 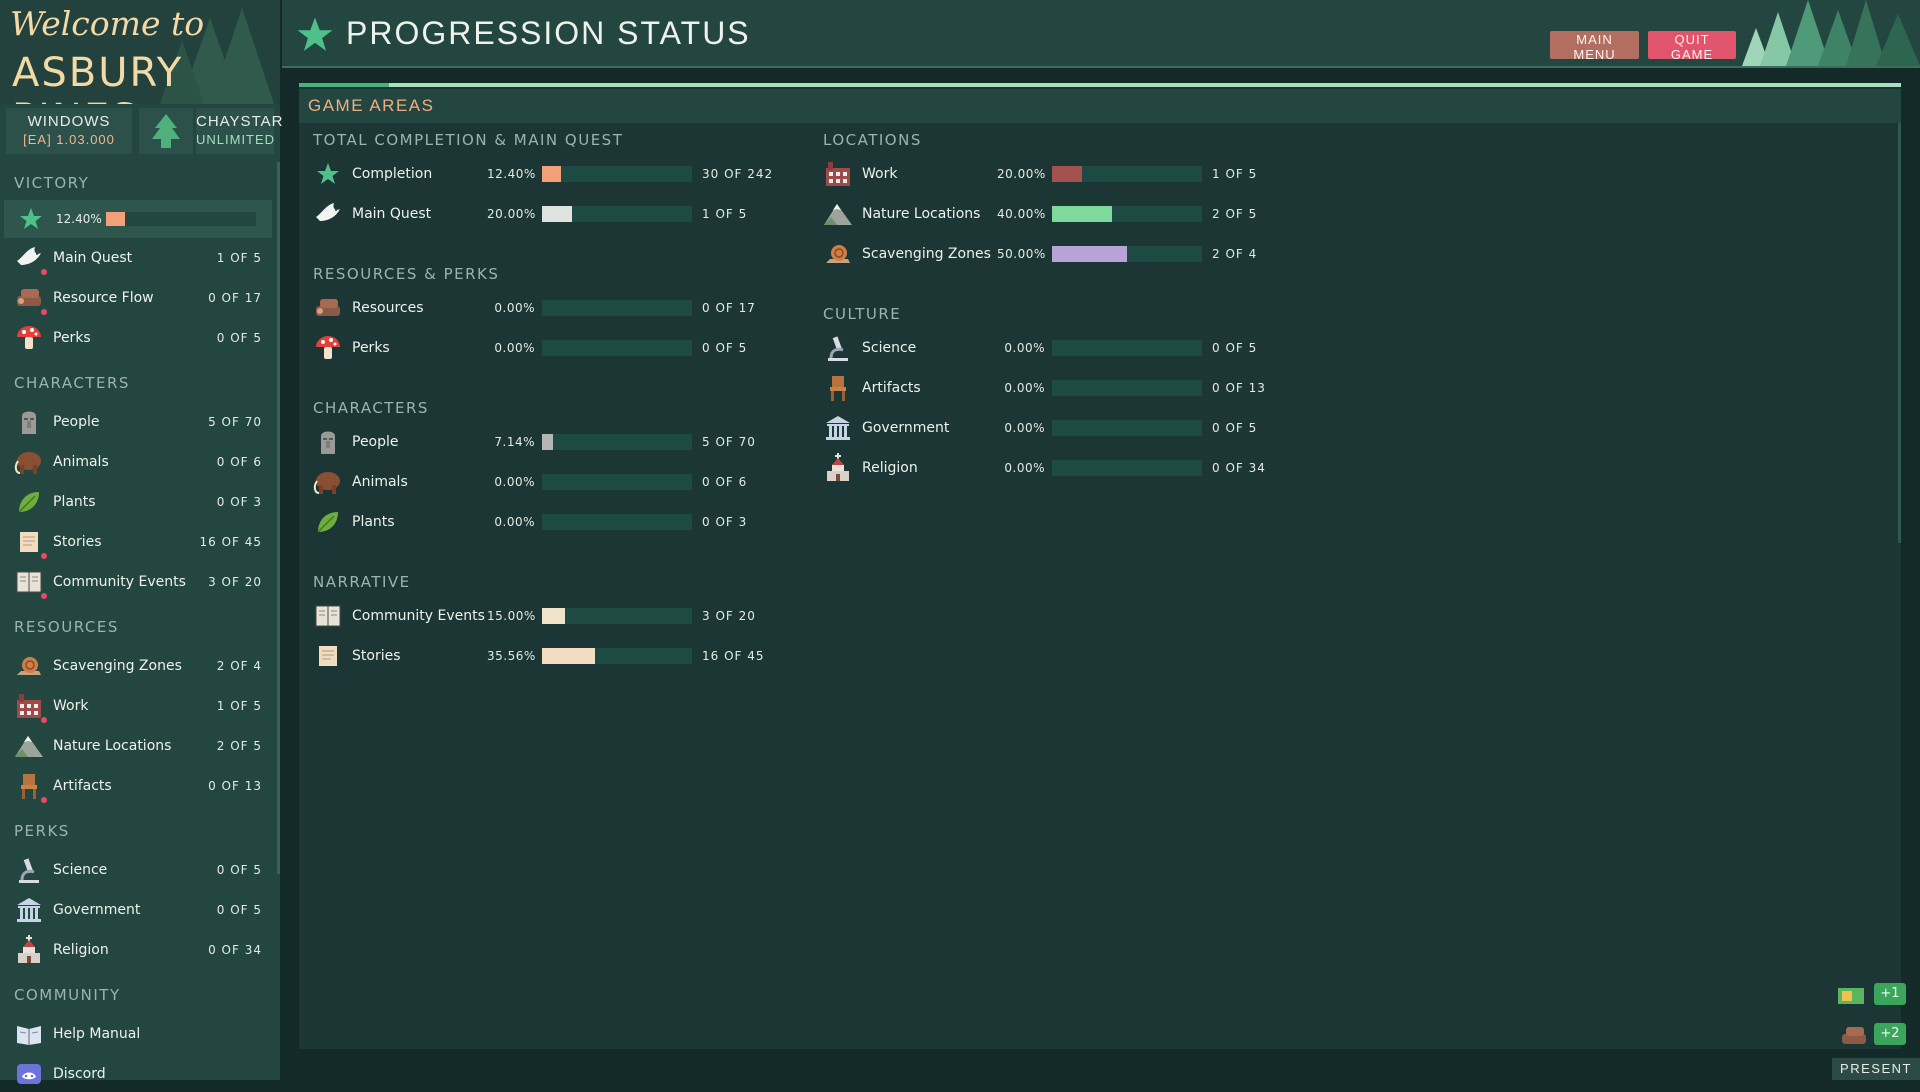 What do you see at coordinates (373, 522) in the screenshot?
I see `area-label: Plants` at bounding box center [373, 522].